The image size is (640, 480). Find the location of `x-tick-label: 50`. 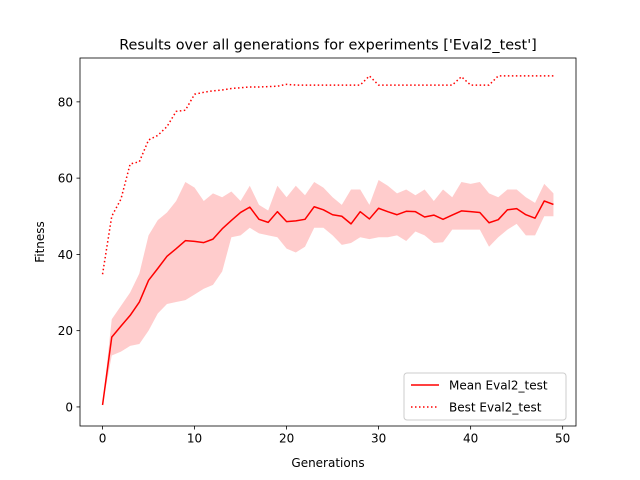

x-tick-label: 50 is located at coordinates (562, 439).